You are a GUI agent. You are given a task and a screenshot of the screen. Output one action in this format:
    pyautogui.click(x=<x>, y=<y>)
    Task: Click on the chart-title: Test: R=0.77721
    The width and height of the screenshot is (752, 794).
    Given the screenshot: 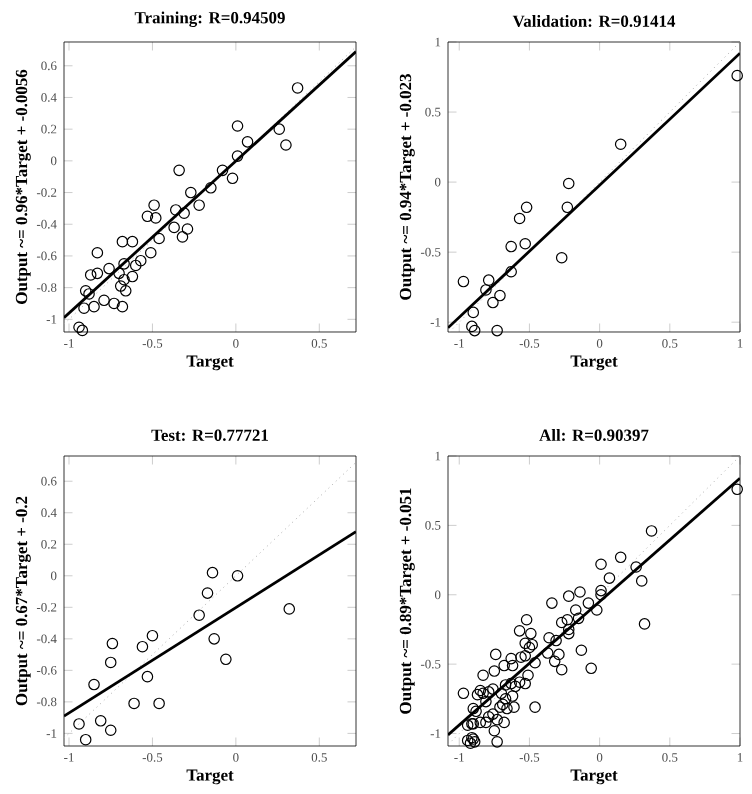 What is the action you would take?
    pyautogui.click(x=209, y=435)
    